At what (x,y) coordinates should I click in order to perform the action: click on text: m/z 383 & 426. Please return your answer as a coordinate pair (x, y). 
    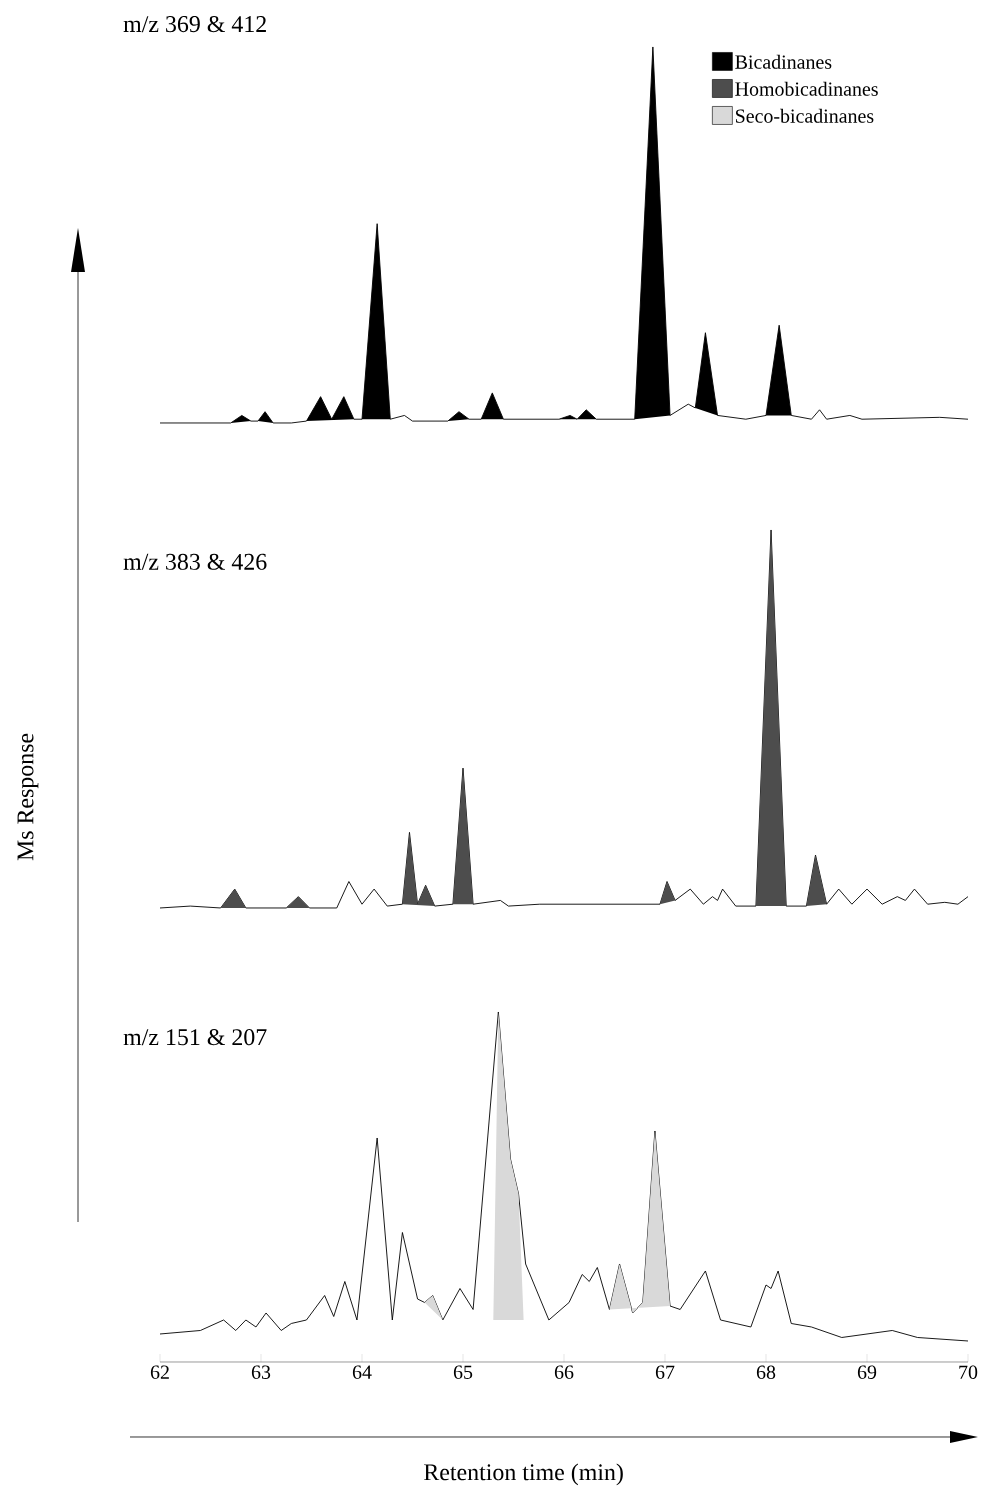
    Looking at the image, I should click on (195, 561).